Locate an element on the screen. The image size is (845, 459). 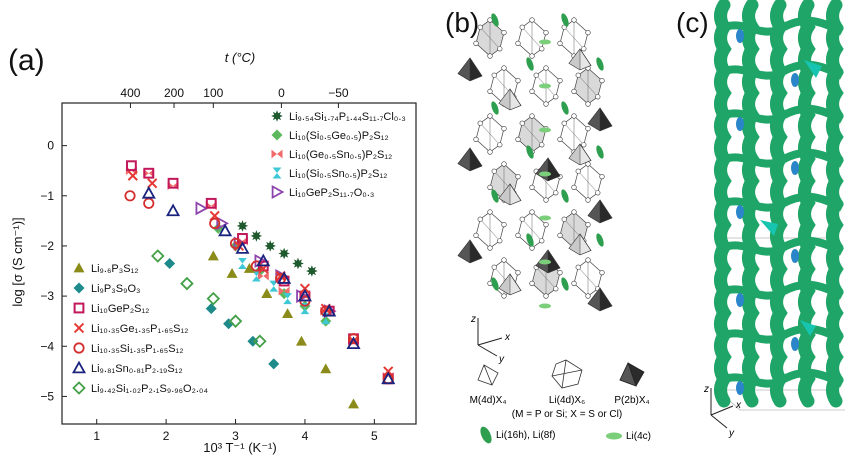
legend-li16h: Li(16h), Li(8f) is located at coordinates (525, 435).